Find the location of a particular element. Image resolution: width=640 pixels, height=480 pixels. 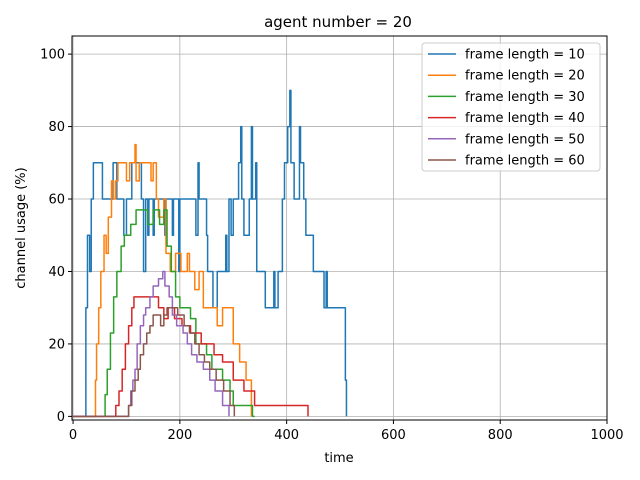

legend-label: frame length = 10 is located at coordinates (525, 55).